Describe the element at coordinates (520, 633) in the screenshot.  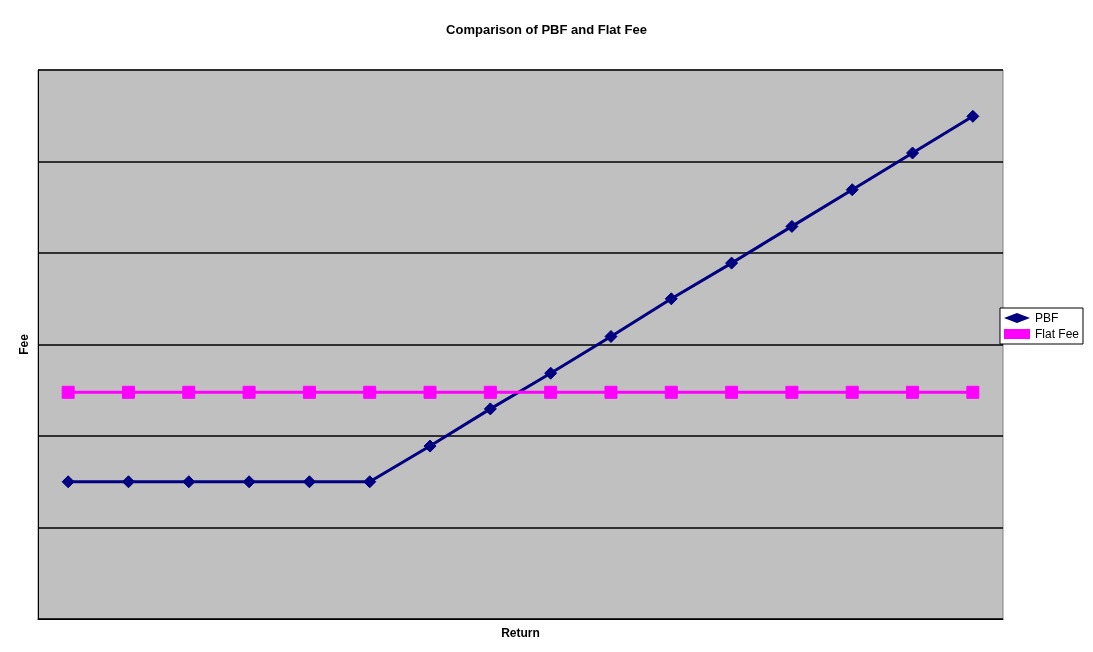
I see `x-axis-title: Return` at that location.